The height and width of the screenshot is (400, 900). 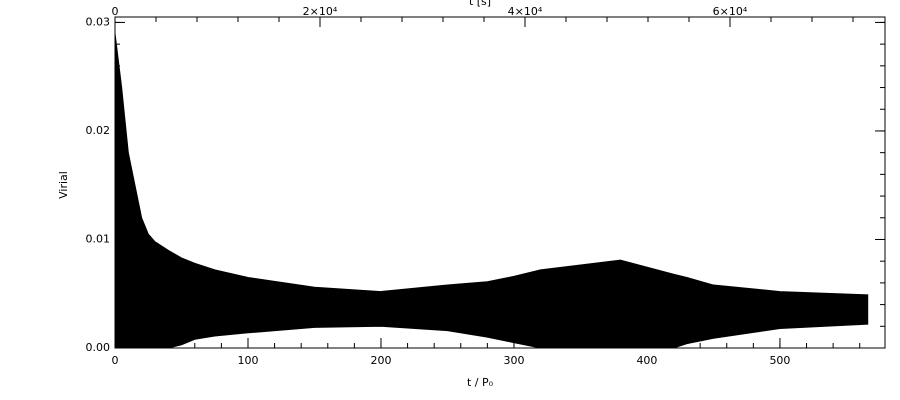 I want to click on x-tick-label: 200, so click(x=380, y=360).